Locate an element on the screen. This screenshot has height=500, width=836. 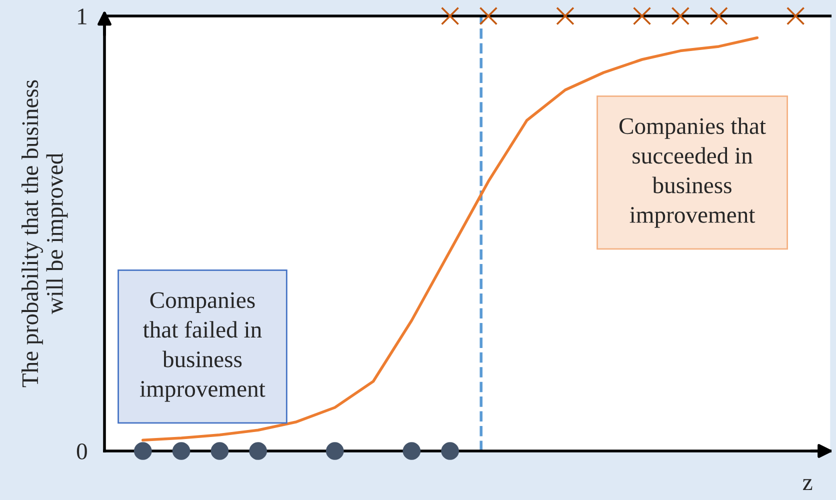
annotation: Companies that failed in business improvement is located at coordinates (203, 347).